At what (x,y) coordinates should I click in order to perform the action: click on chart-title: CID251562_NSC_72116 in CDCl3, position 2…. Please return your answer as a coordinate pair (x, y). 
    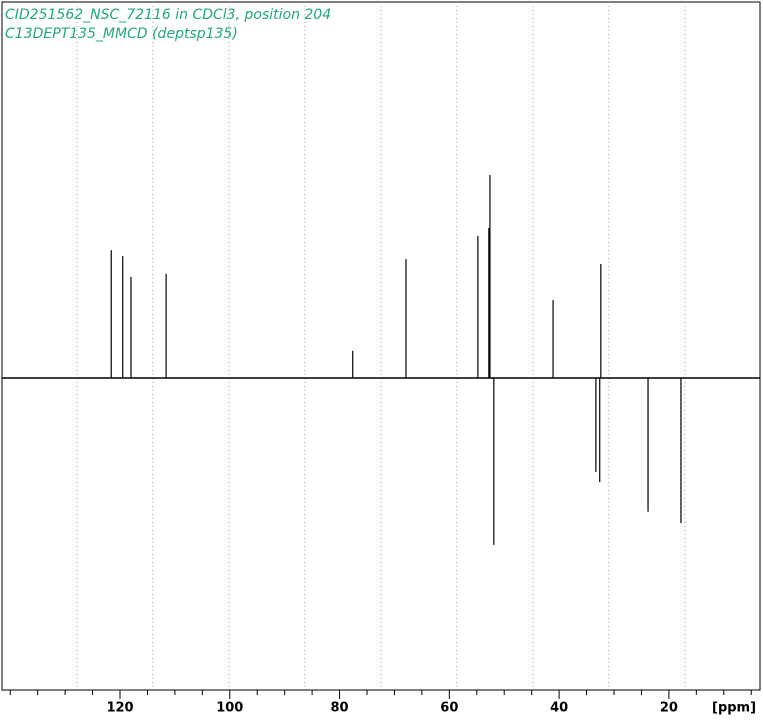
    Looking at the image, I should click on (168, 15).